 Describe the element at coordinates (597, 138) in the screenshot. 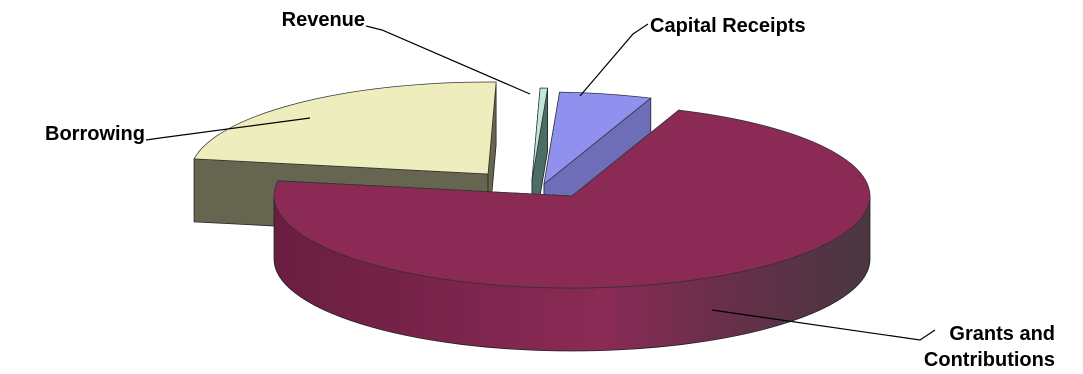

I see `pie-slice-top-capital-receipts` at that location.